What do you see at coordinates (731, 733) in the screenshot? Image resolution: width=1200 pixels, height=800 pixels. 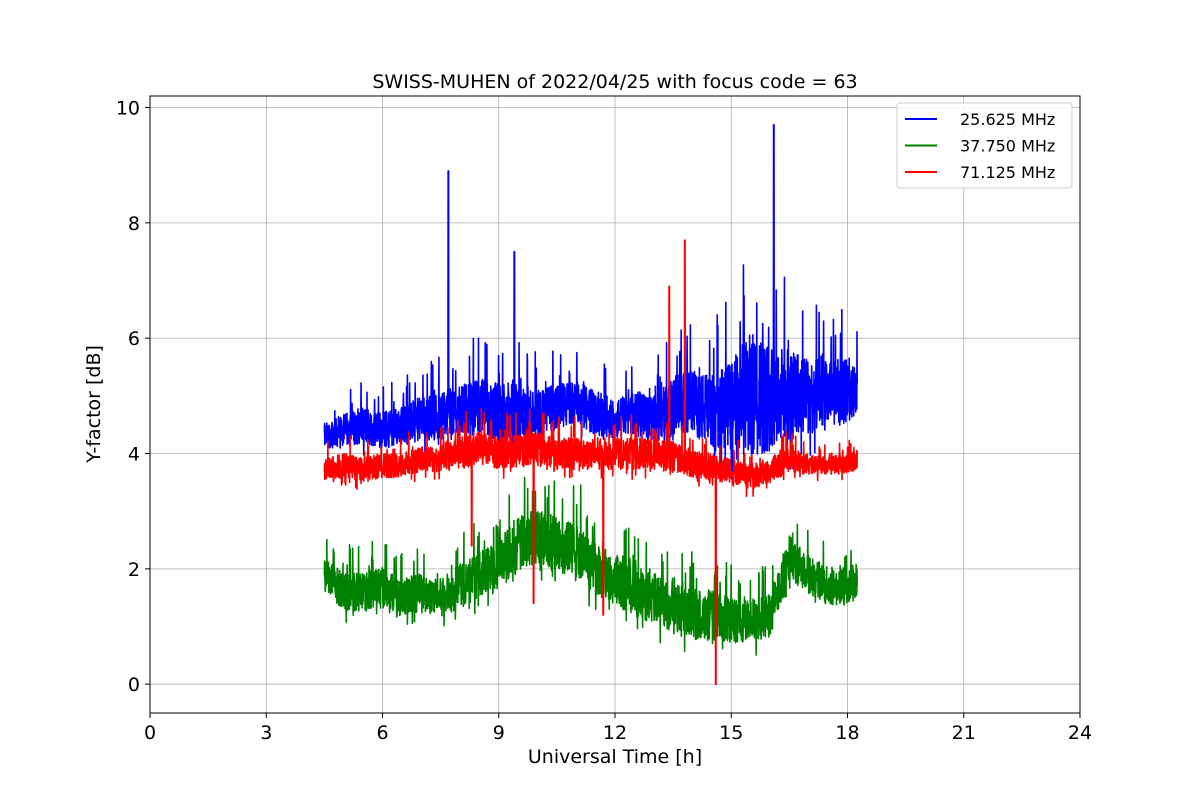 I see `x-tick-label: 15` at bounding box center [731, 733].